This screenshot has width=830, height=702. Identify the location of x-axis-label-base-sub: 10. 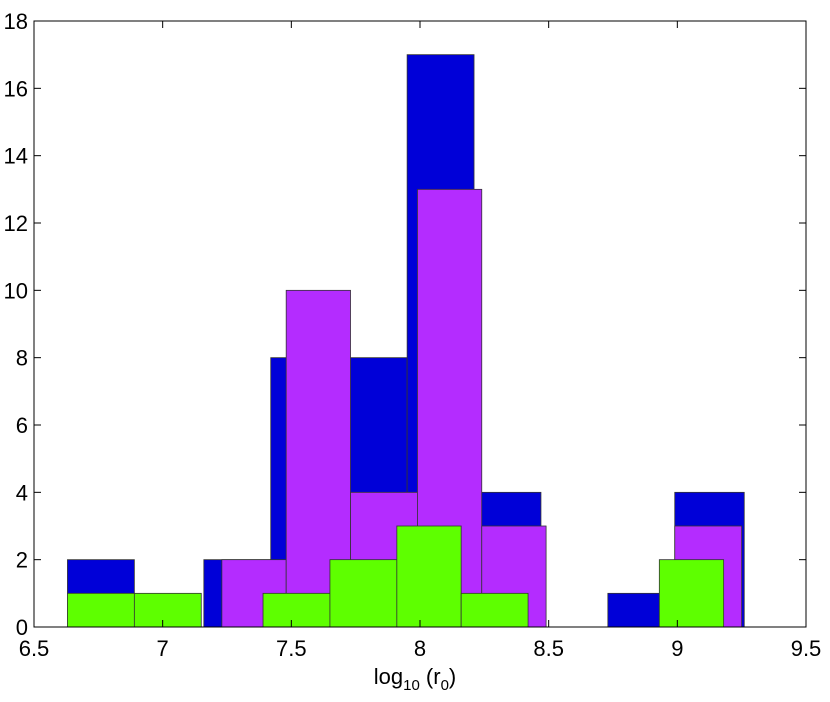
(411, 685).